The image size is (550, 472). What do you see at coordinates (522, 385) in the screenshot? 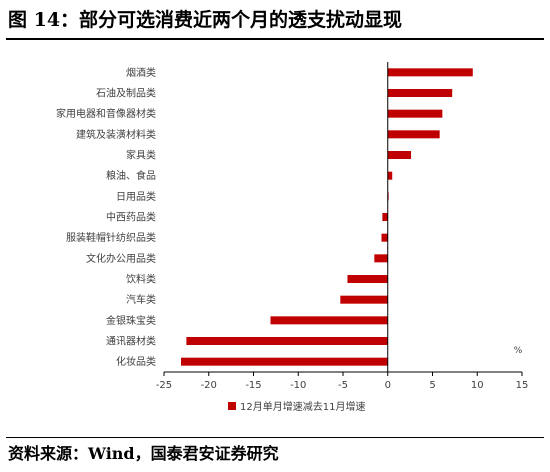
I see `x-tick-label: 15` at bounding box center [522, 385].